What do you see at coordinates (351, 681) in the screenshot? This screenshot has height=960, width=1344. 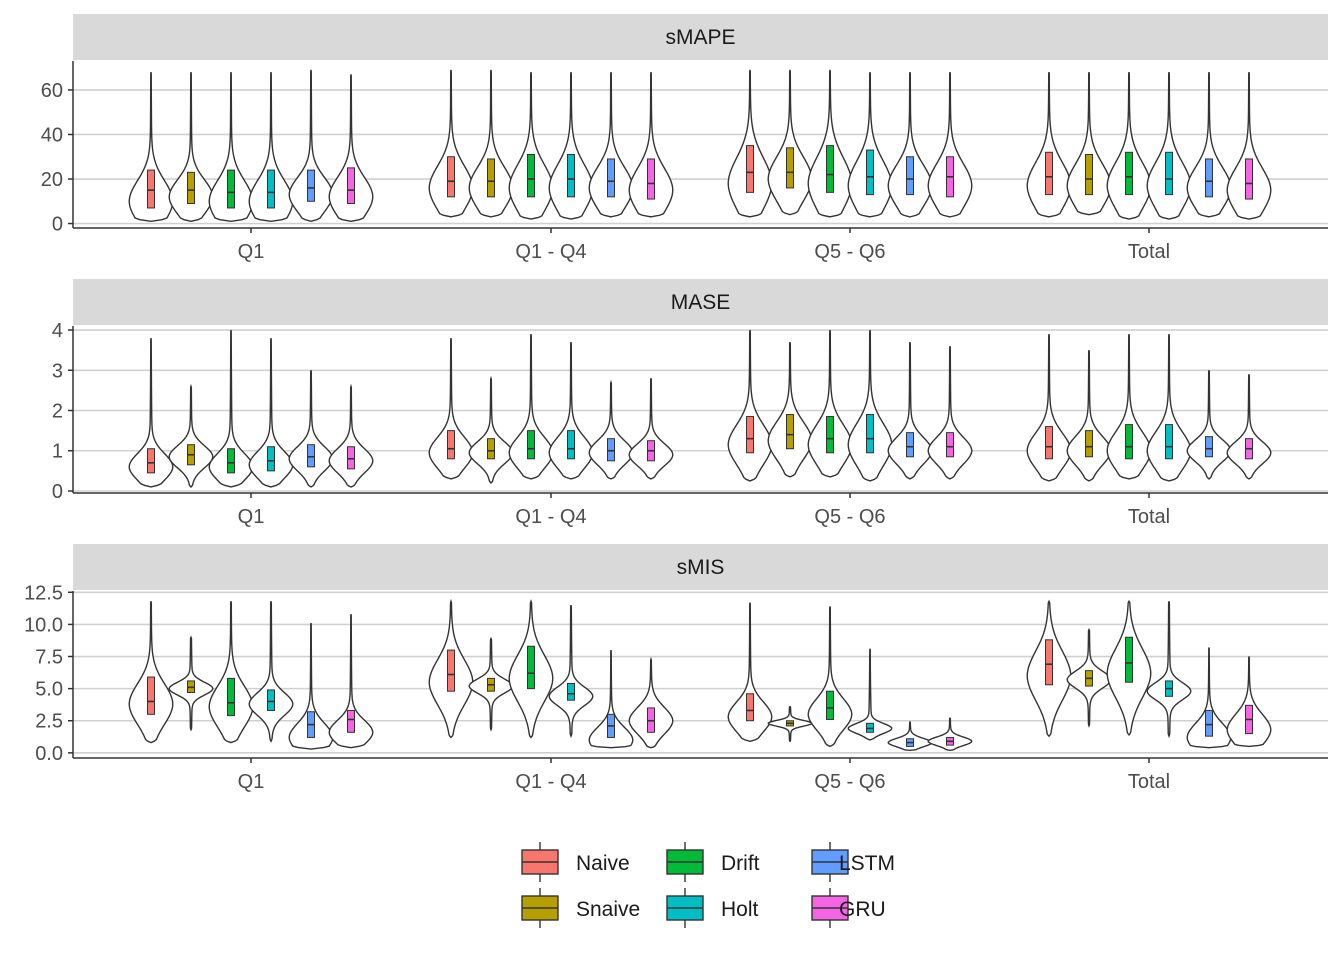 I see `violin-smis-q1-gru` at bounding box center [351, 681].